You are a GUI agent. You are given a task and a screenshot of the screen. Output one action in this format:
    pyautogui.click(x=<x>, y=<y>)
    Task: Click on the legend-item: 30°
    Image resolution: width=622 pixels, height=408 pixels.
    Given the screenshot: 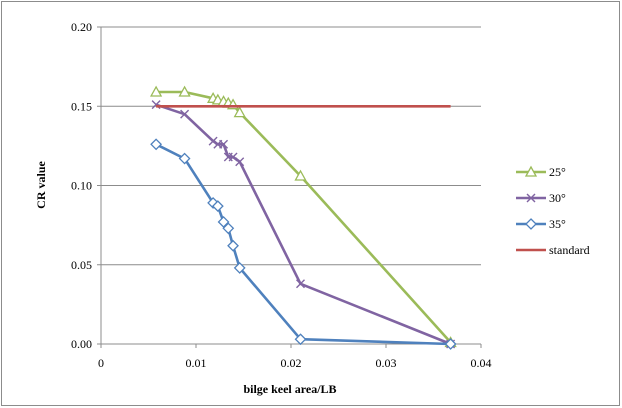 What is the action you would take?
    pyautogui.click(x=541, y=198)
    